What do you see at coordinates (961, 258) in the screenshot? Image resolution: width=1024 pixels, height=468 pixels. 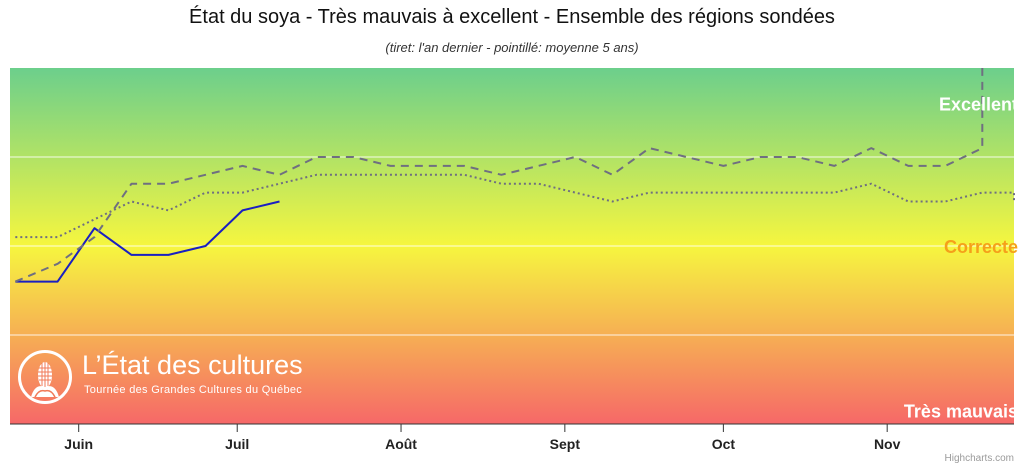 I see `band-labels: Excellent Correcte Très mauvais` at bounding box center [961, 258].